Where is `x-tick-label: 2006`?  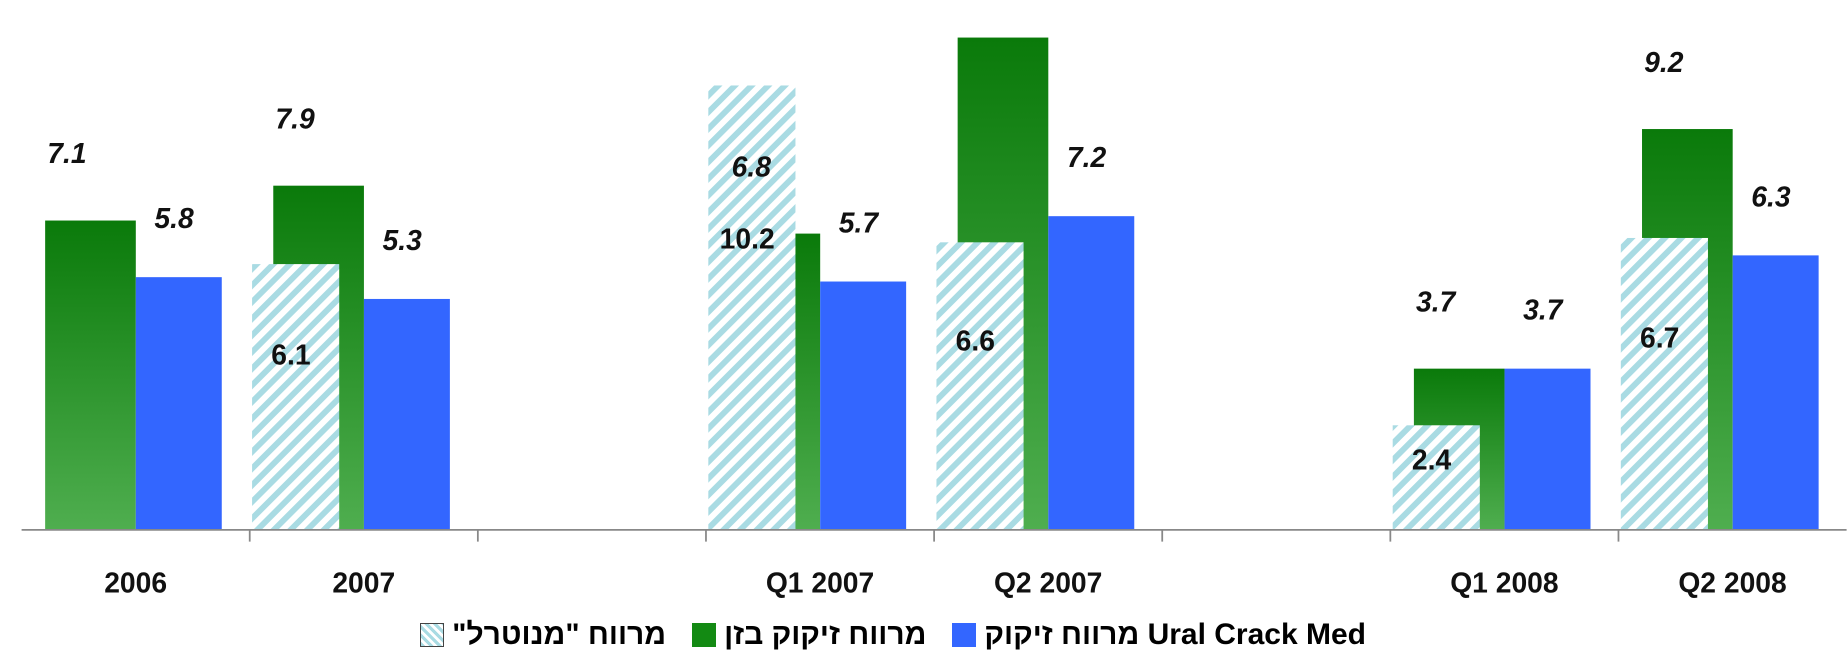 x-tick-label: 2006 is located at coordinates (135, 583).